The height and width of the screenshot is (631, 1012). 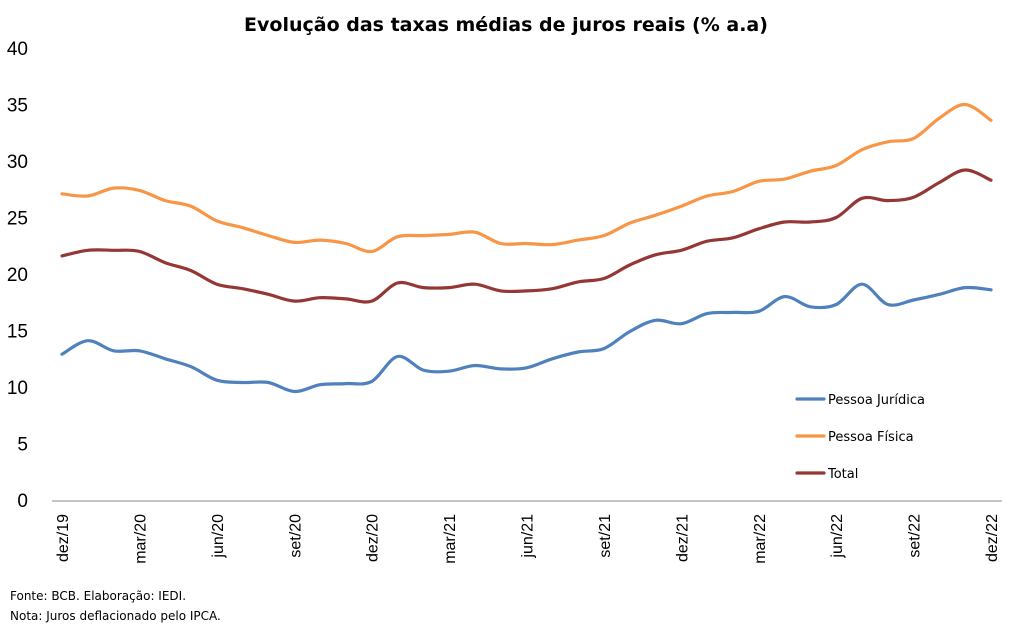 I want to click on y-tick-label: 20, so click(x=17, y=275).